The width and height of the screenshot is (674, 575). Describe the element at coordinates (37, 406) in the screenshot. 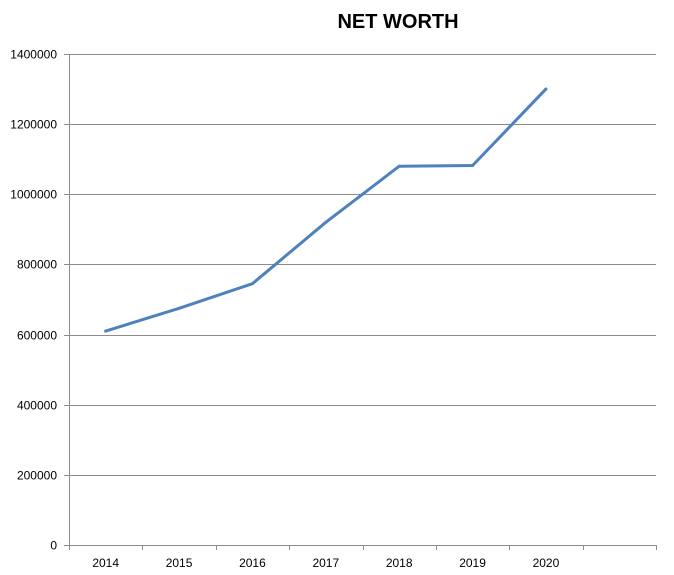

I see `y-tick-label-2: 400000` at that location.